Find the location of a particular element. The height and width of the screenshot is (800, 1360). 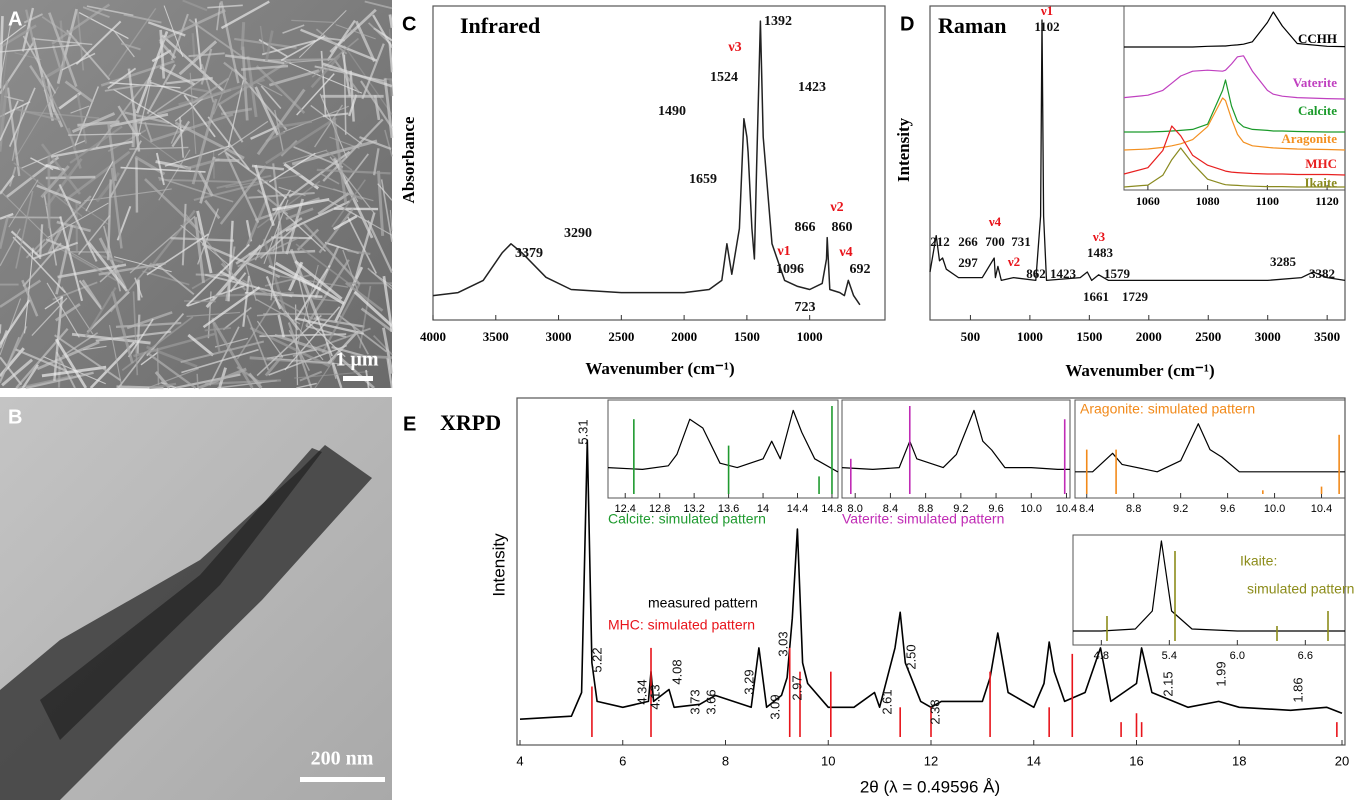

peak-label: 1.86 is located at coordinates (1297, 689).